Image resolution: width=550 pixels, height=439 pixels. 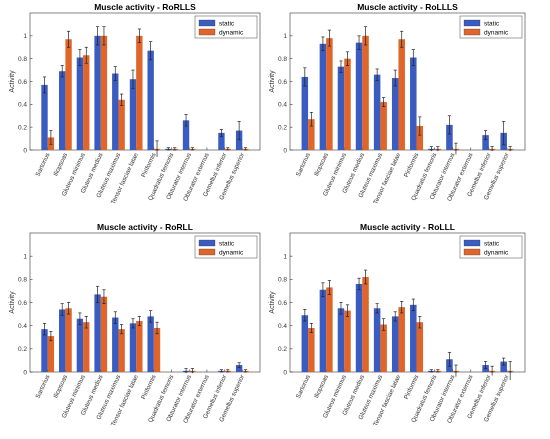 What do you see at coordinates (25, 256) in the screenshot?
I see `y-tick-label: 1` at bounding box center [25, 256].